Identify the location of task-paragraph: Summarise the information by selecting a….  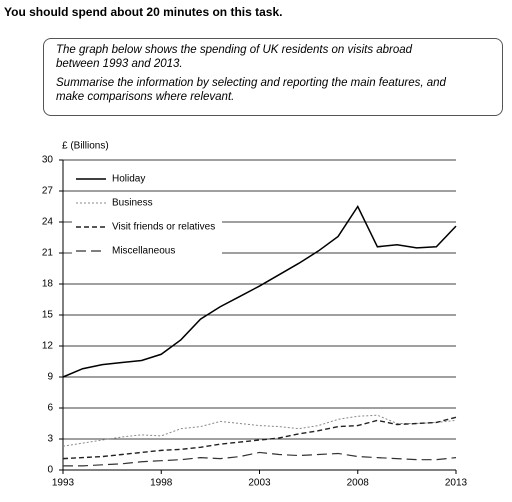
(251, 90).